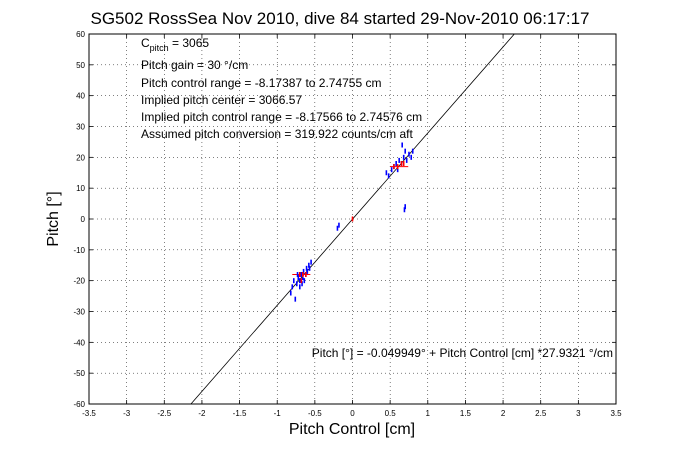 The image size is (681, 454). What do you see at coordinates (159, 48) in the screenshot?
I see `c-pitch-subscript: pitch` at bounding box center [159, 48].